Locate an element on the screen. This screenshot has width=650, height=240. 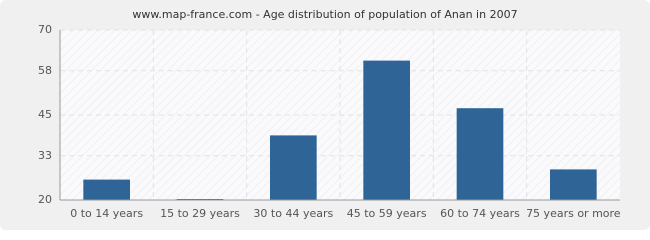
x-tick-label: 0 to 14 years is located at coordinates (106, 213).